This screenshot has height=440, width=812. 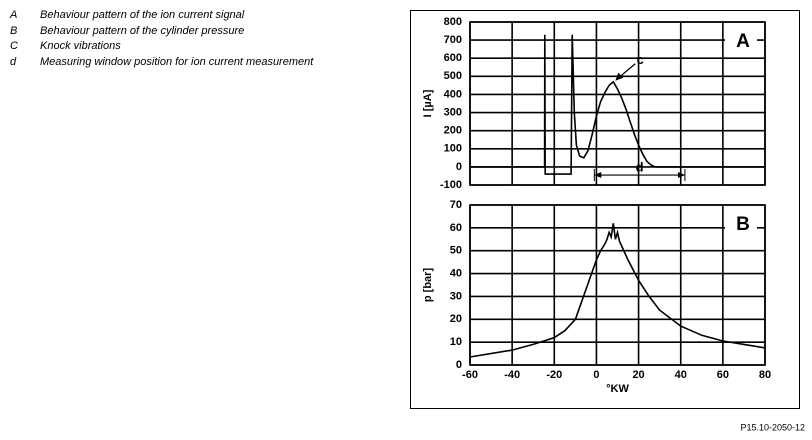 What do you see at coordinates (617, 389) in the screenshot?
I see `x-axis-label: °KW` at bounding box center [617, 389].